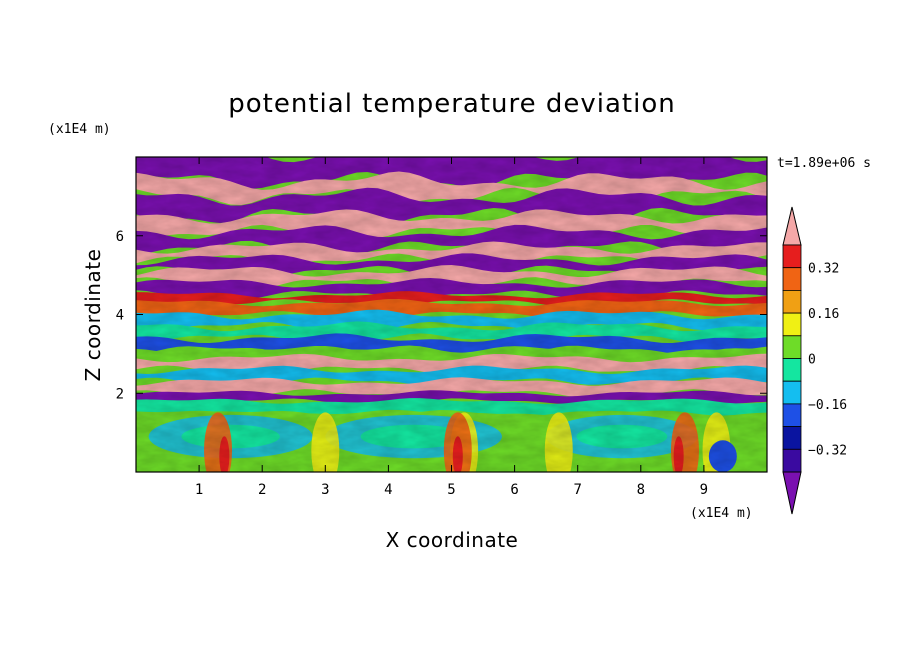  Describe the element at coordinates (120, 237) in the screenshot. I see `y-tick-label: 6` at that location.